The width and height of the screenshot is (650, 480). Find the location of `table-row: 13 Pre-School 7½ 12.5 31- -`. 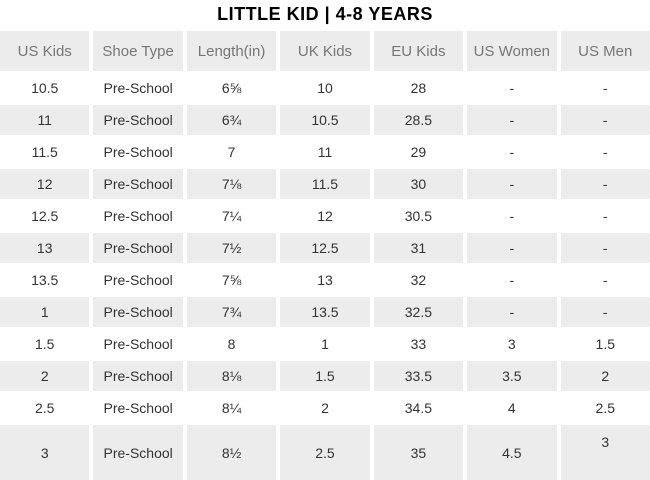

table-row: 13 Pre-School 7½ 12.5 31- - is located at coordinates (325, 248).